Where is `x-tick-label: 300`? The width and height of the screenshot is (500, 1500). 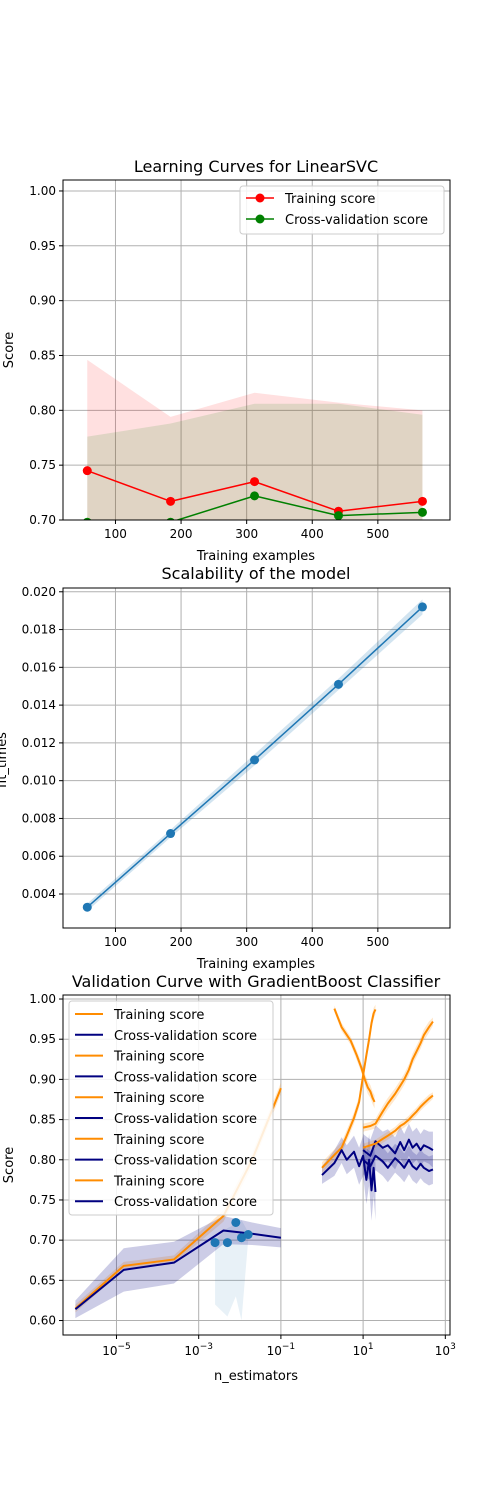 x-tick-label: 300 is located at coordinates (246, 534).